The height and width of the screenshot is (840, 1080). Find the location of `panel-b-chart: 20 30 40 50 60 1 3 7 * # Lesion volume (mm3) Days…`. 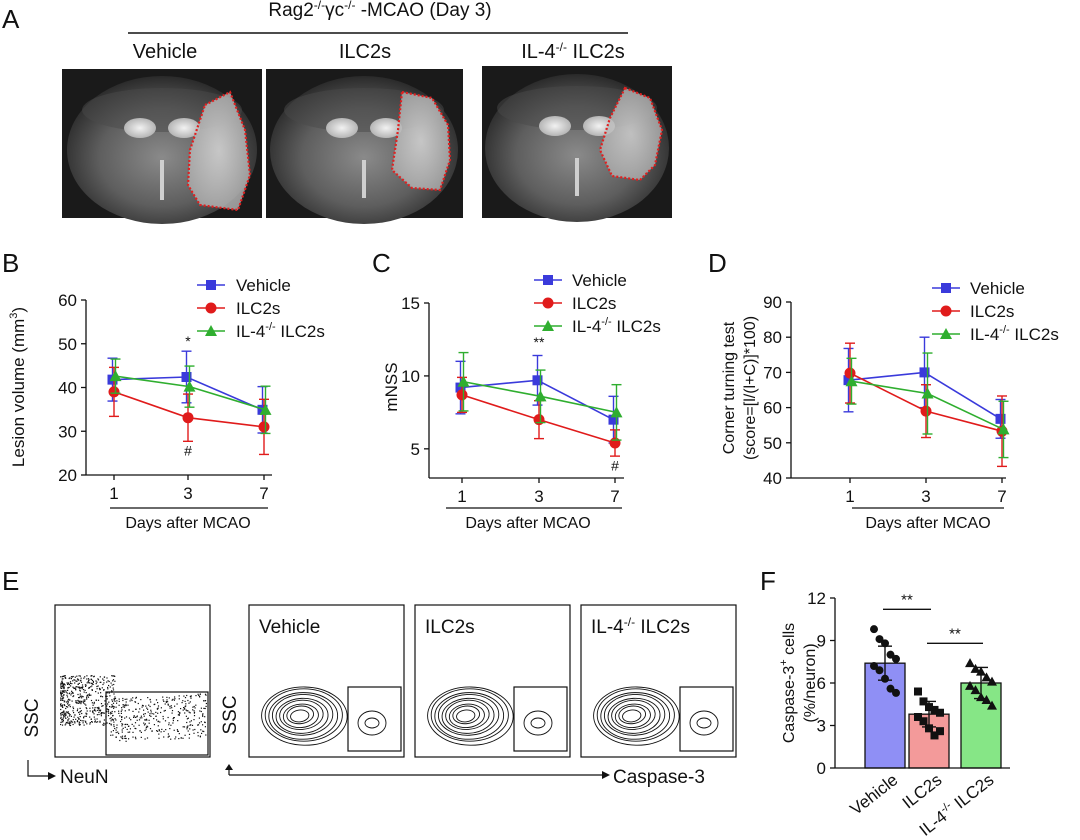

panel-b-chart: 20 30 40 50 60 1 3 7 * # Lesion volume (mm3) Days… is located at coordinates (166, 404).